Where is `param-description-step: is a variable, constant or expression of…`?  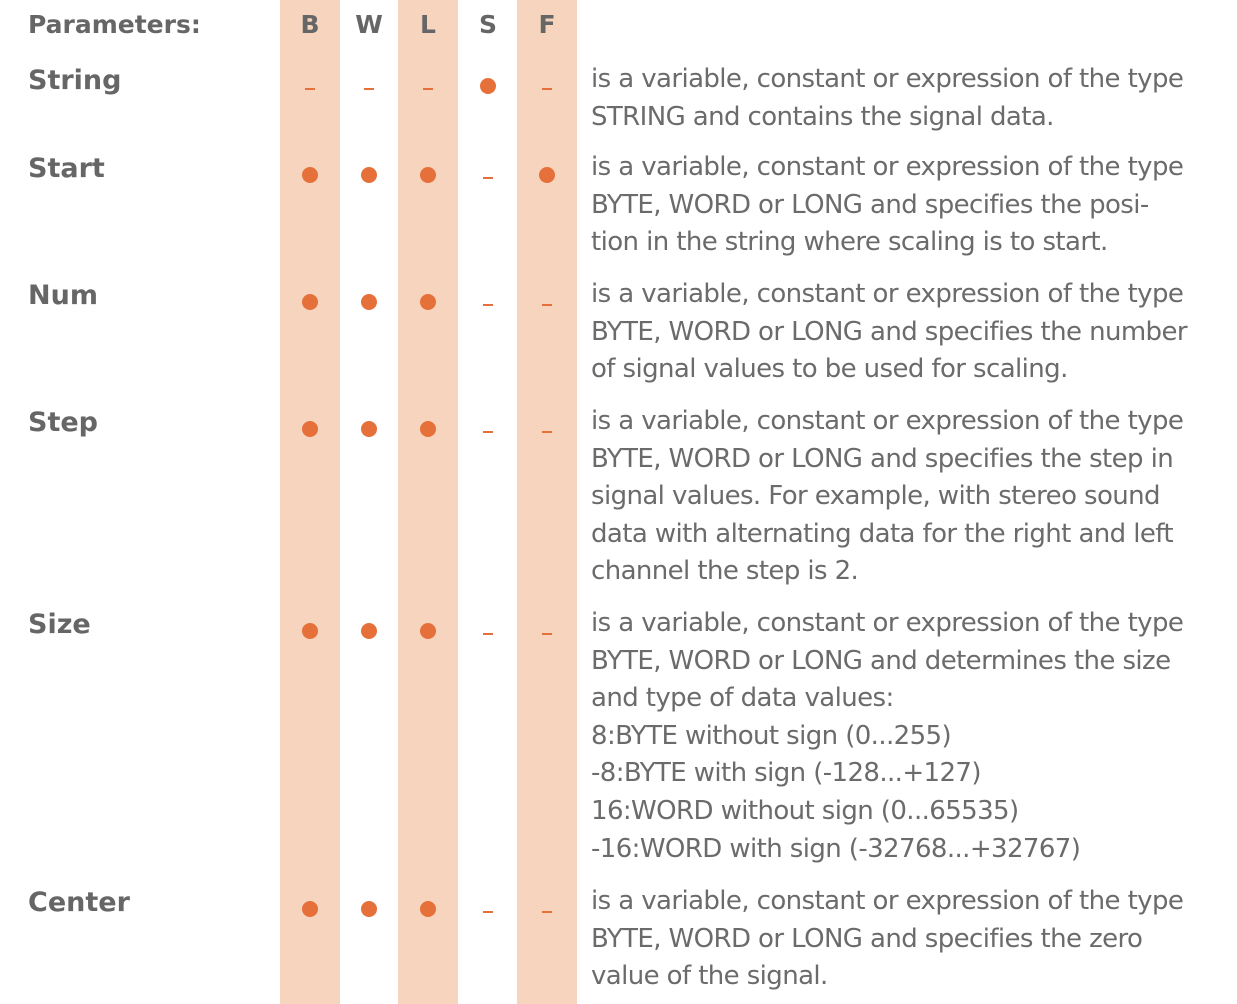 param-description-step: is a variable, constant or expression of… is located at coordinates (911, 497).